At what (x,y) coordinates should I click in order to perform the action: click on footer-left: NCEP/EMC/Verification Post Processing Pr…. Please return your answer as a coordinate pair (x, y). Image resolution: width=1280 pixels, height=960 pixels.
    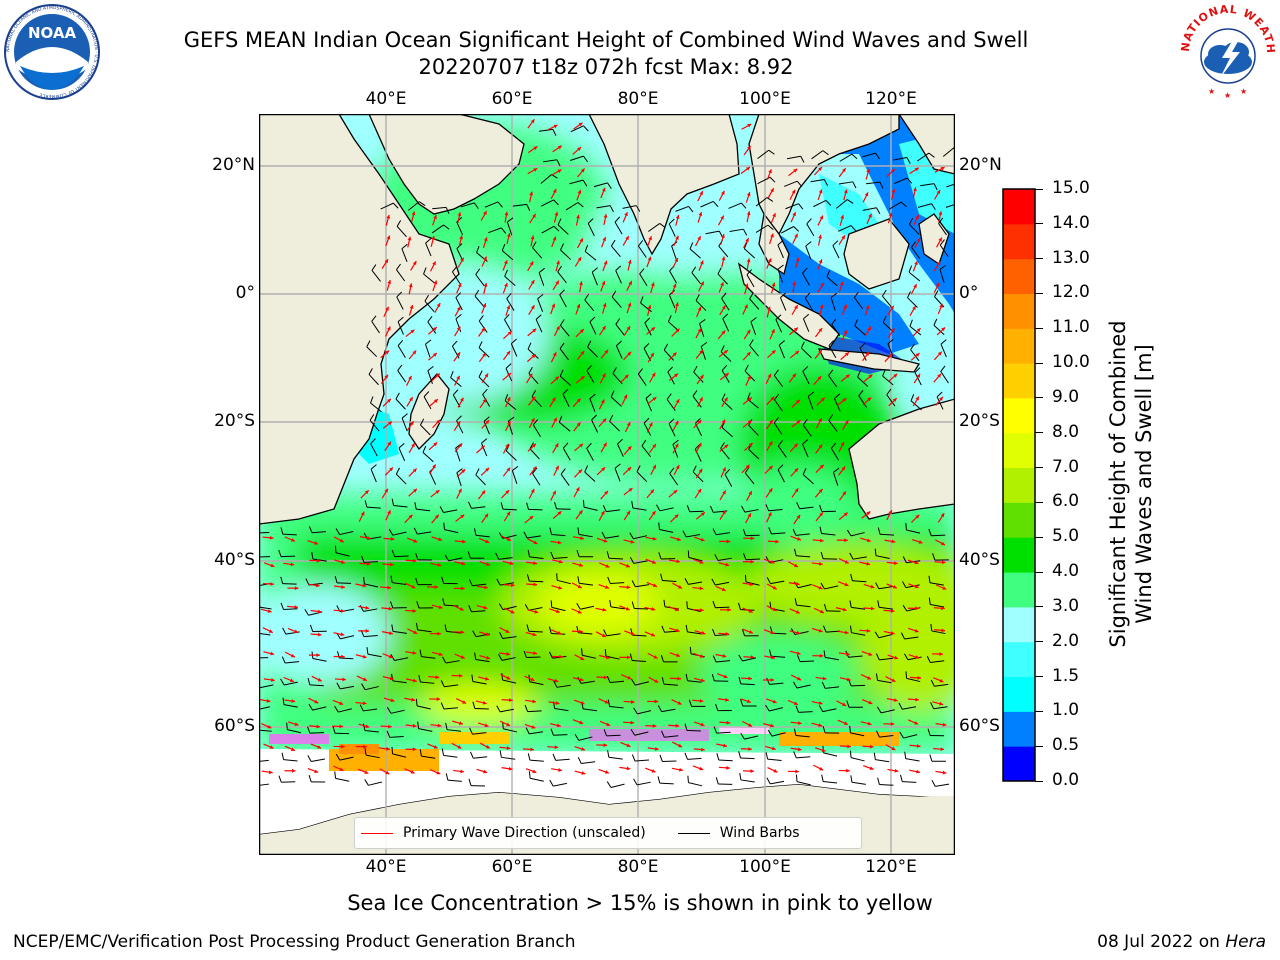
    Looking at the image, I should click on (294, 942).